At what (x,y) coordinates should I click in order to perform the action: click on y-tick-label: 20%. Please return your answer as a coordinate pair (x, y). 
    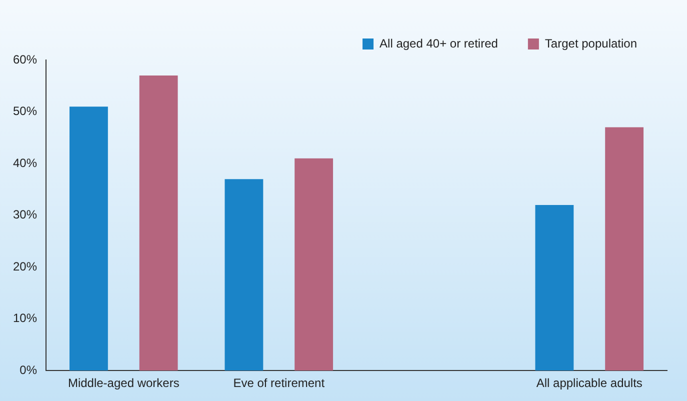
    Looking at the image, I should click on (25, 266).